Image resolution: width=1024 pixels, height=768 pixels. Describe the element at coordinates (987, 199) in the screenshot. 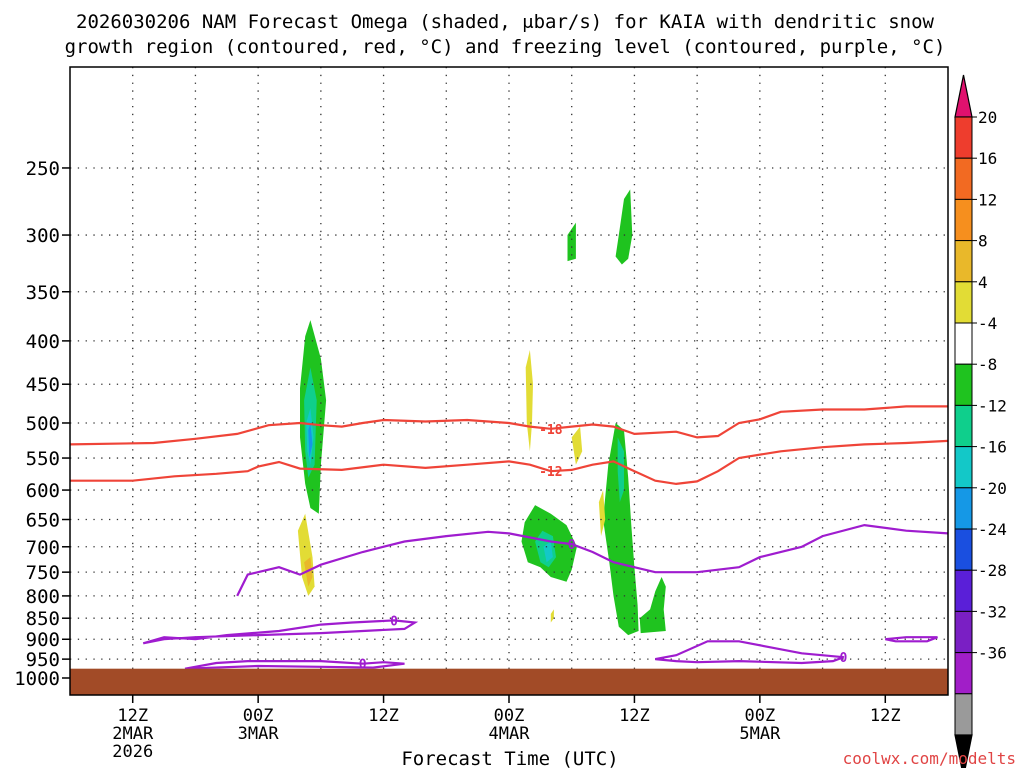

I see `colorbar-label-2: 12` at that location.